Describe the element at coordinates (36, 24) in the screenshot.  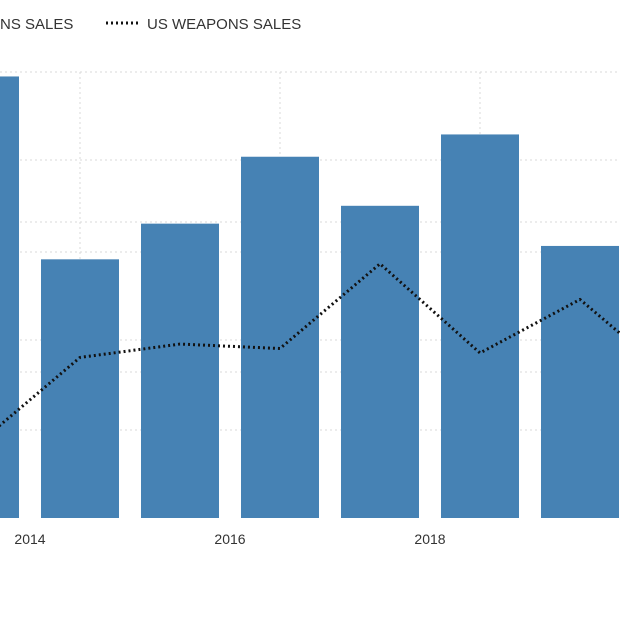
I see `legend-bar-label: NS SALES` at that location.